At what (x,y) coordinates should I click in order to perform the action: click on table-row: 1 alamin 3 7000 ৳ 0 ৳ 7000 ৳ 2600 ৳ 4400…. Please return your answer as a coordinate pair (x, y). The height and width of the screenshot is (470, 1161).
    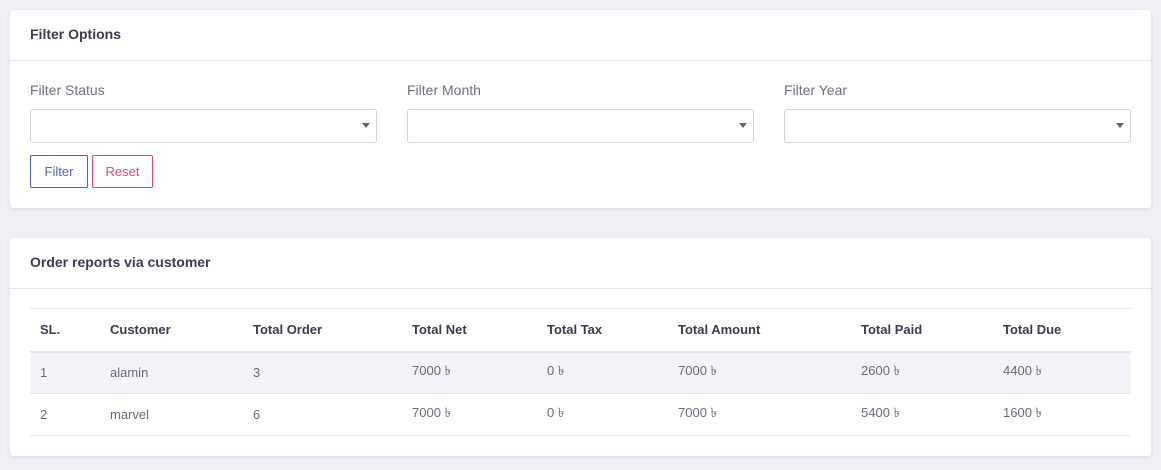
    Looking at the image, I should click on (580, 372).